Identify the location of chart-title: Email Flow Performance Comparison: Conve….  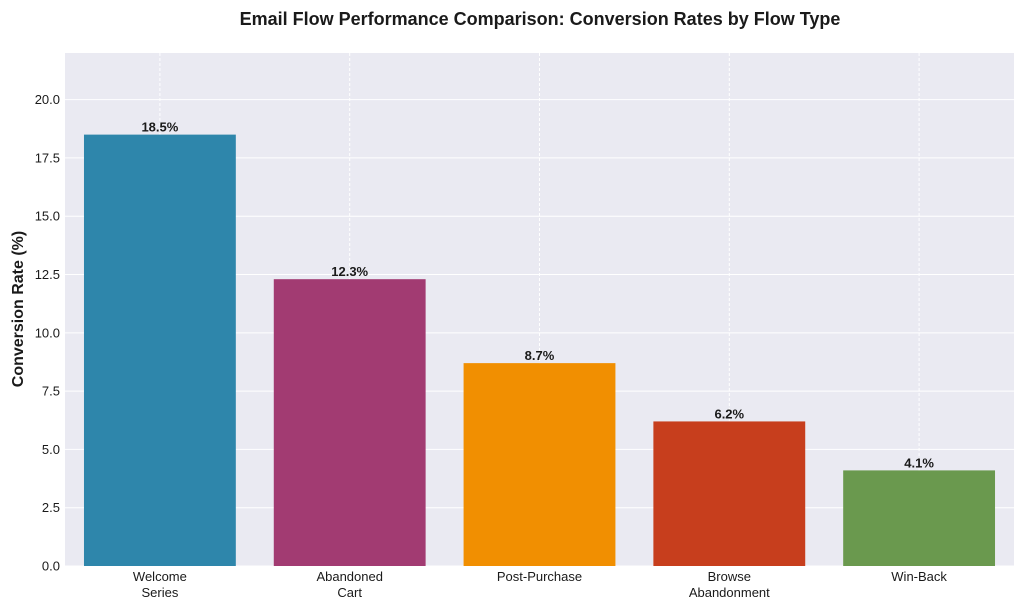
(540, 19).